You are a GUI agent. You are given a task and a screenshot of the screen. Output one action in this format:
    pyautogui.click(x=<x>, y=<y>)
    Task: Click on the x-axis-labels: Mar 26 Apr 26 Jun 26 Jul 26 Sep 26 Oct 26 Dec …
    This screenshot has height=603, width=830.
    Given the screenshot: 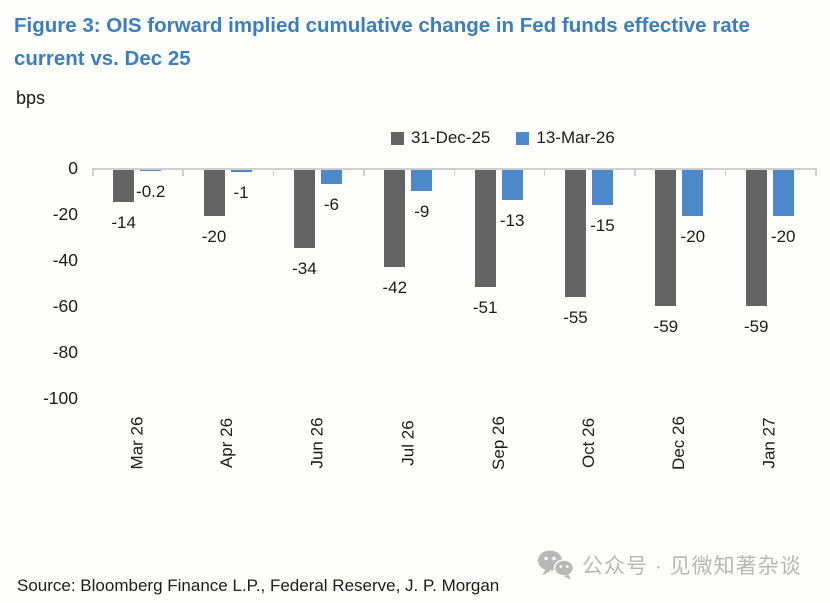 What is the action you would take?
    pyautogui.click(x=453, y=443)
    